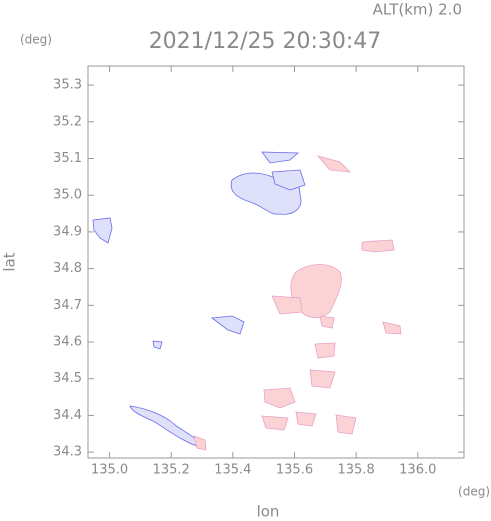 The height and width of the screenshot is (521, 491). What do you see at coordinates (417, 470) in the screenshot?
I see `x-tick-label: 136.0` at bounding box center [417, 470].